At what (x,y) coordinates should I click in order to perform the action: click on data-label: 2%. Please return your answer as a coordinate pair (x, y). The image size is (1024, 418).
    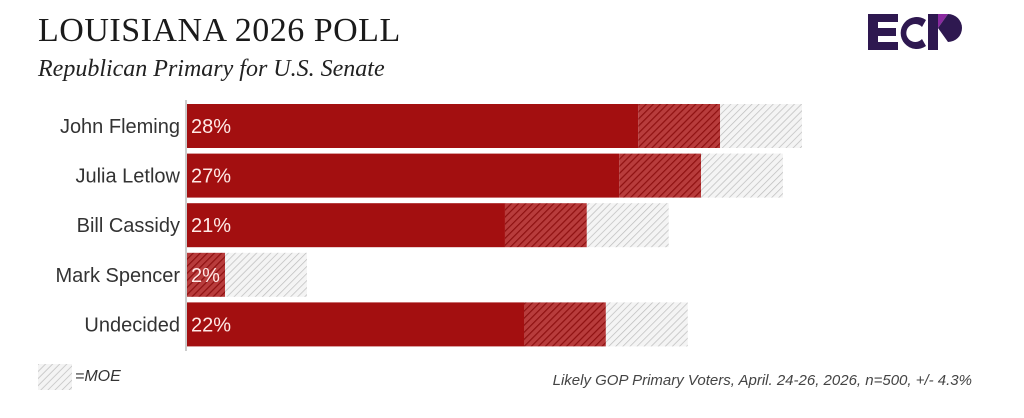
    Looking at the image, I should click on (205, 276).